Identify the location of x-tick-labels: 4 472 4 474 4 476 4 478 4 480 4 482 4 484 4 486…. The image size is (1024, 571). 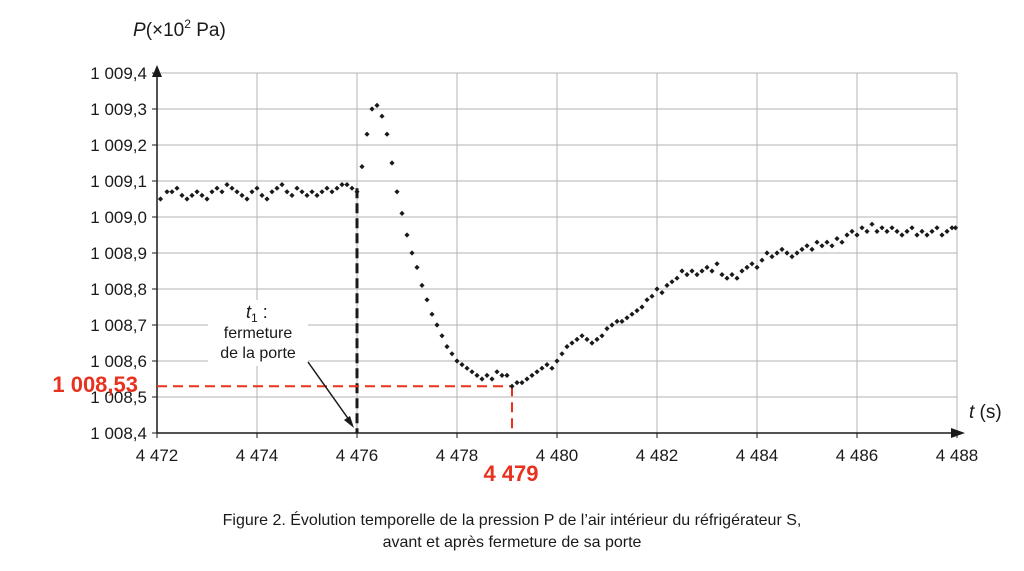
(557, 455).